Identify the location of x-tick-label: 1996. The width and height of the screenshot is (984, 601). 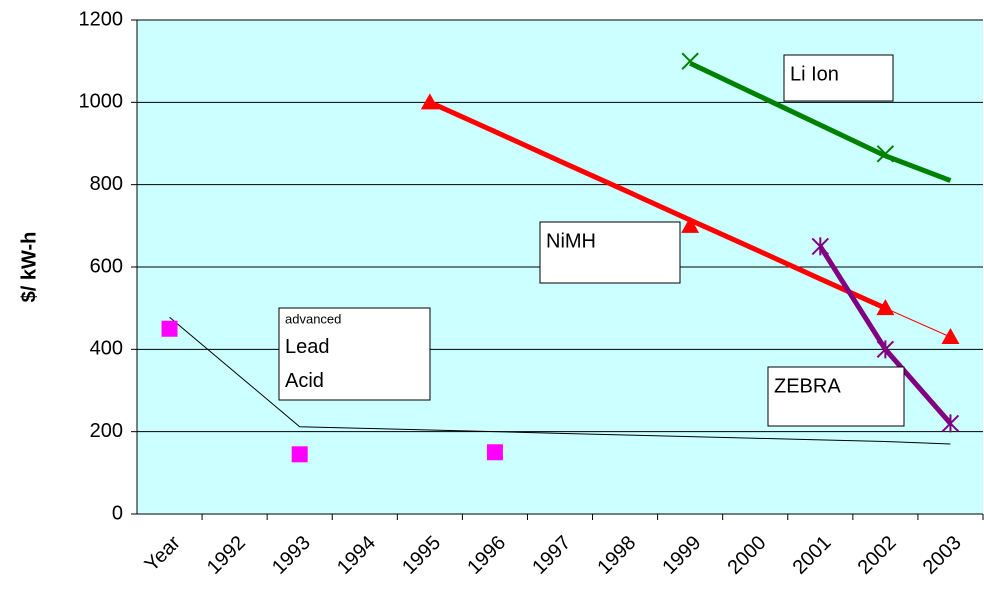
(486, 555).